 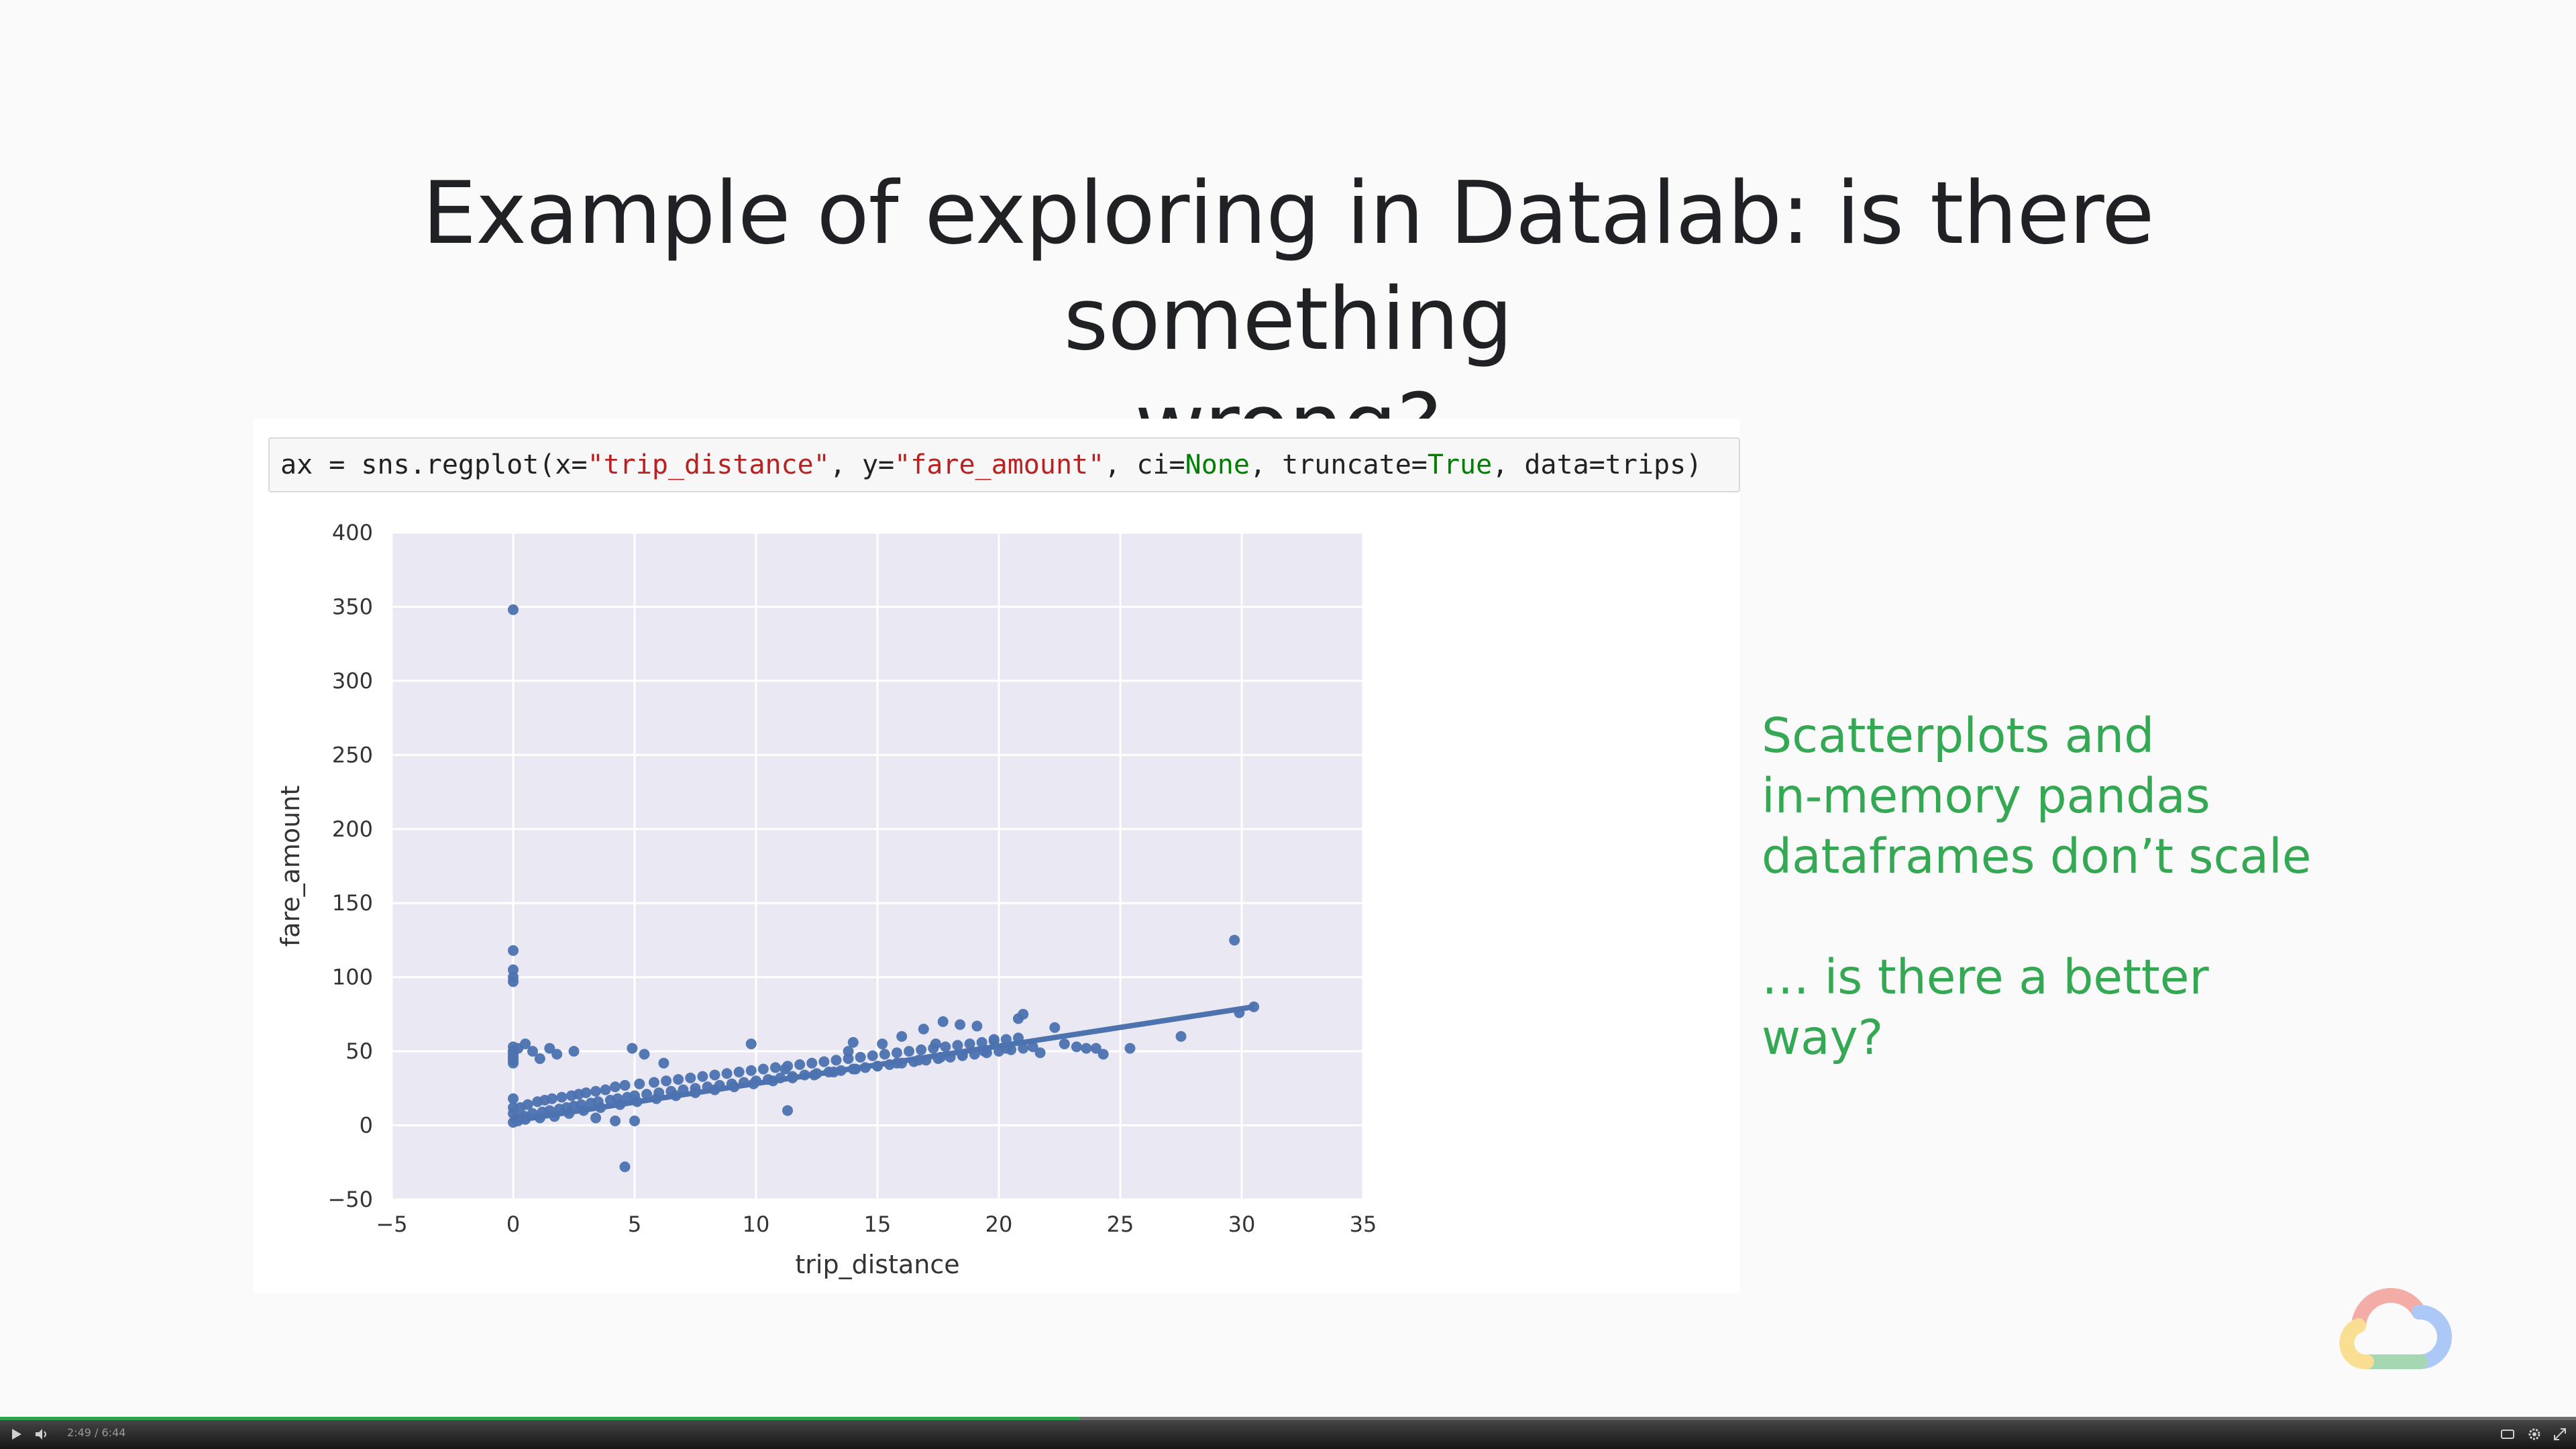 I want to click on captions-icon, so click(x=2508, y=1434).